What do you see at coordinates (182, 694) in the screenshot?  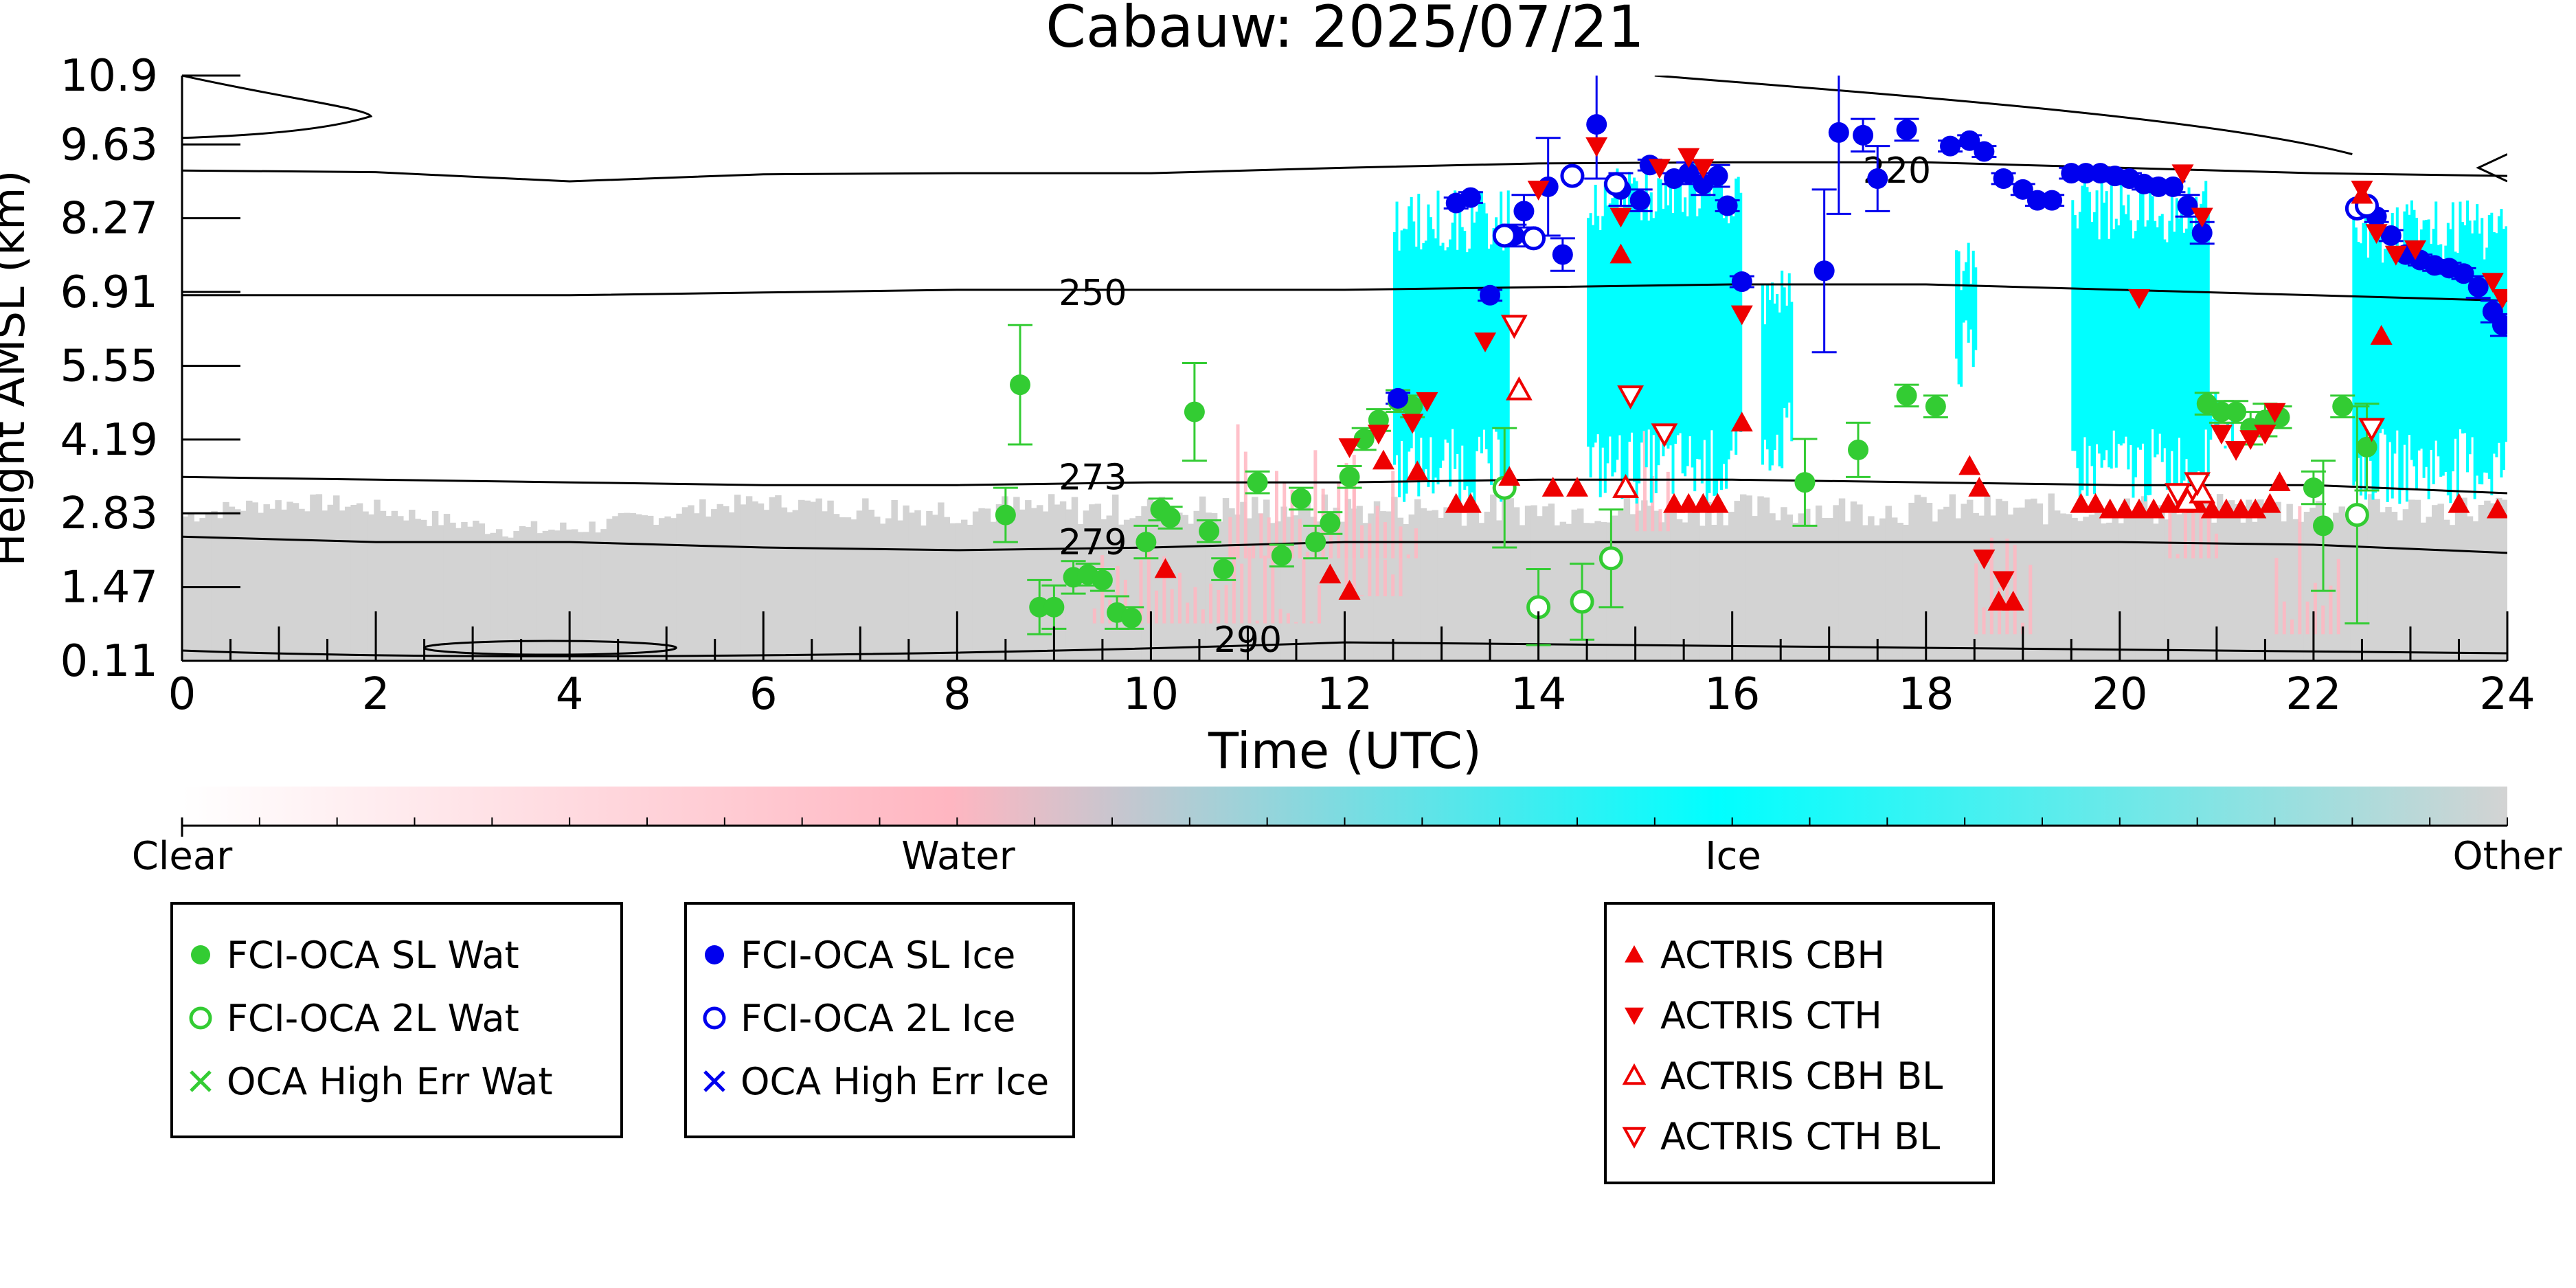 I see `x-tick-label: 0` at bounding box center [182, 694].